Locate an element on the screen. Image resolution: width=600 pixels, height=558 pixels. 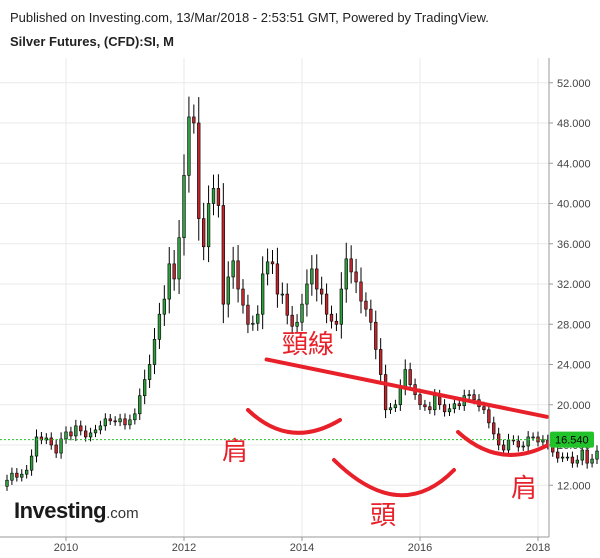
x-tick-label: 2012 is located at coordinates (184, 548).